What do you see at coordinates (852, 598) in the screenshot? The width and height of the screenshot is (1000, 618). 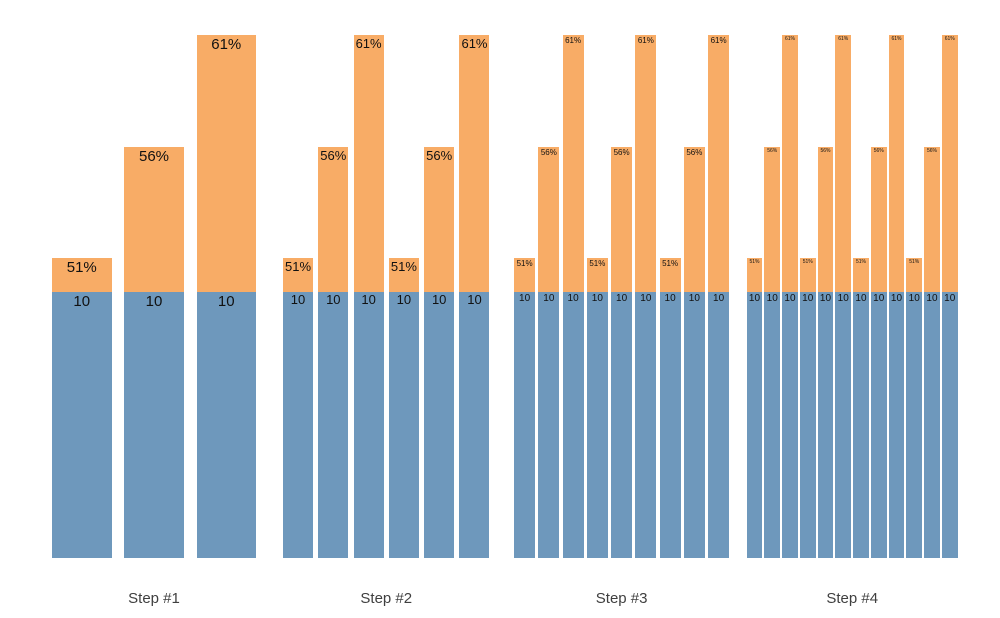 I see `group-label: Step #4` at bounding box center [852, 598].